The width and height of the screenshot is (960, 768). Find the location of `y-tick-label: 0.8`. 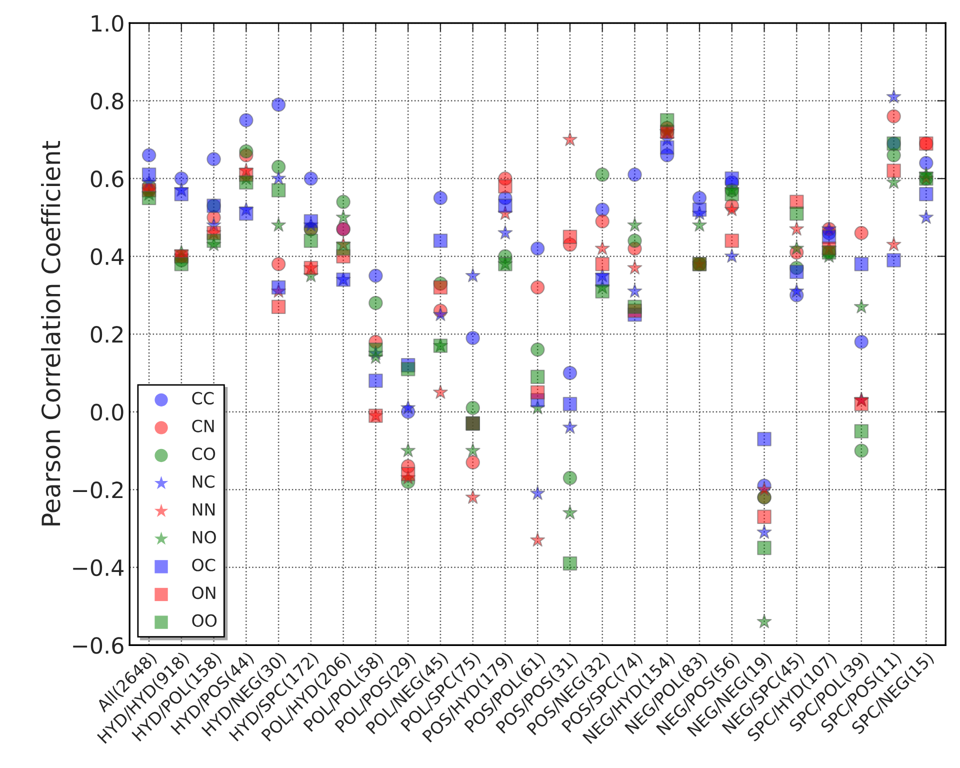

y-tick-label: 0.8 is located at coordinates (107, 101).